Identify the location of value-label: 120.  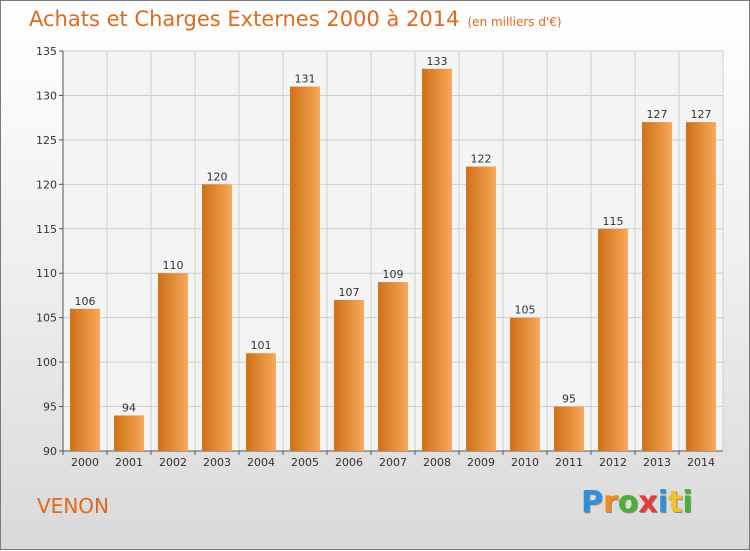
(217, 176).